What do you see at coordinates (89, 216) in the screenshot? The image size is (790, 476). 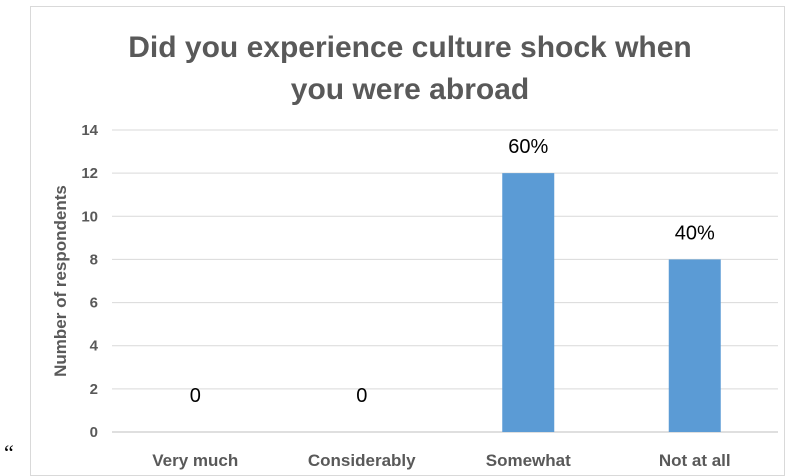 I see `y-tick-label: 10` at bounding box center [89, 216].